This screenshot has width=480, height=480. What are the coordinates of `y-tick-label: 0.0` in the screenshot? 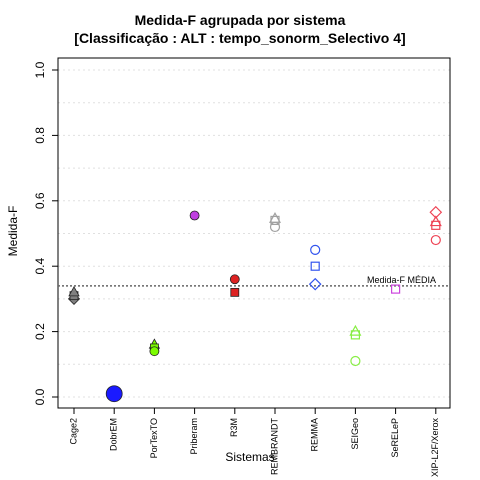 It's located at (40, 396).